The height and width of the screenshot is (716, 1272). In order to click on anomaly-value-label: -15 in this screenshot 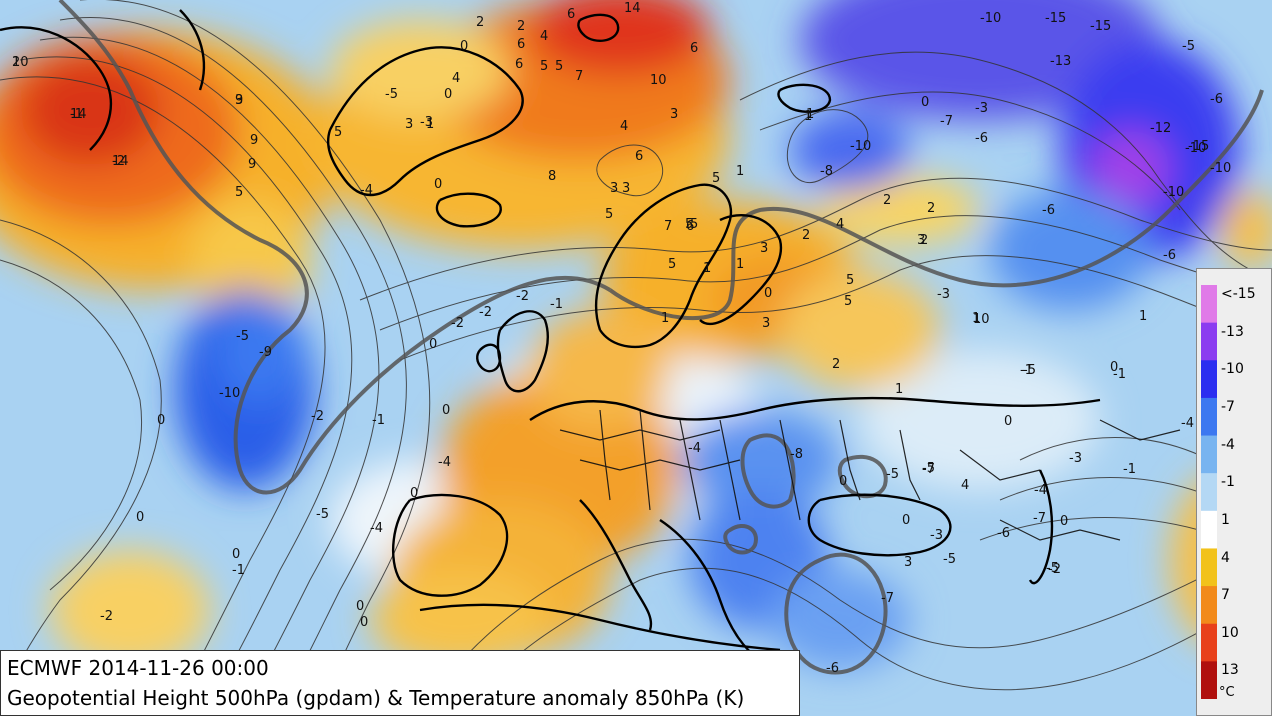, I will do `click(1100, 26)`.